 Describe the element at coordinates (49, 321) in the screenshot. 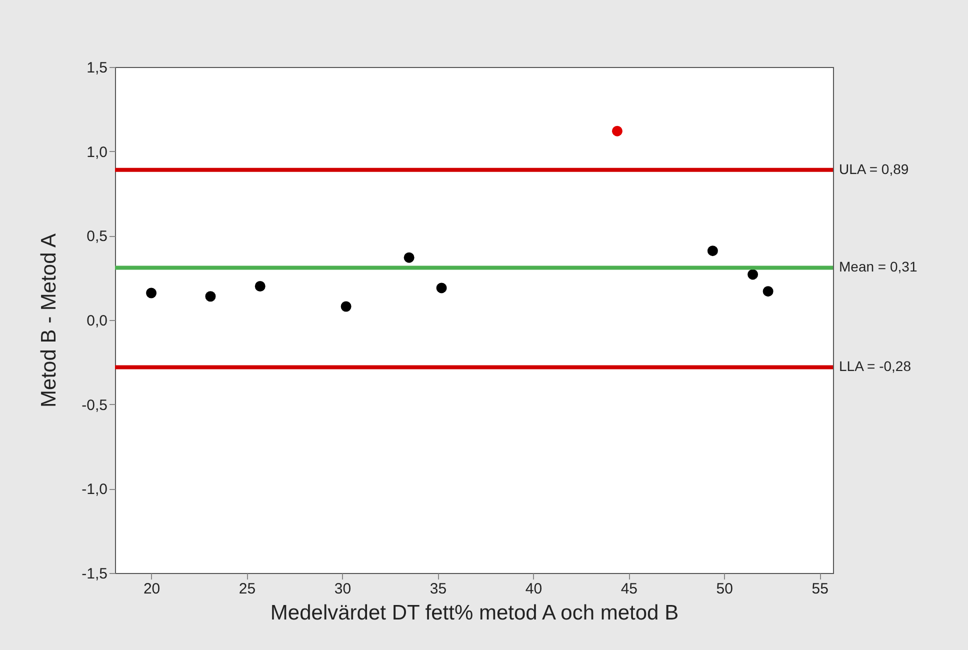

I see `y-axis-title: Metod B - Metod A` at that location.